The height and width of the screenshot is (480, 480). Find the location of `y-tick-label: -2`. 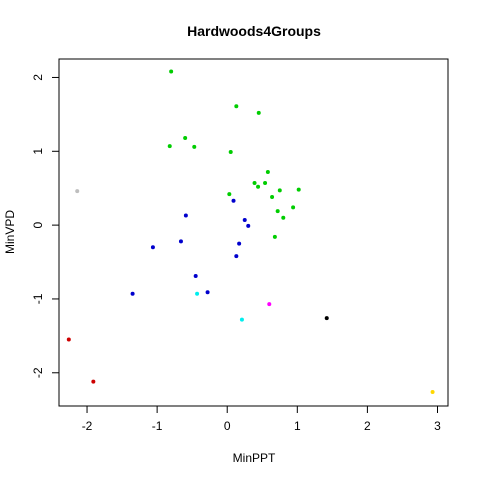

y-tick-label: -2 is located at coordinates (38, 372).